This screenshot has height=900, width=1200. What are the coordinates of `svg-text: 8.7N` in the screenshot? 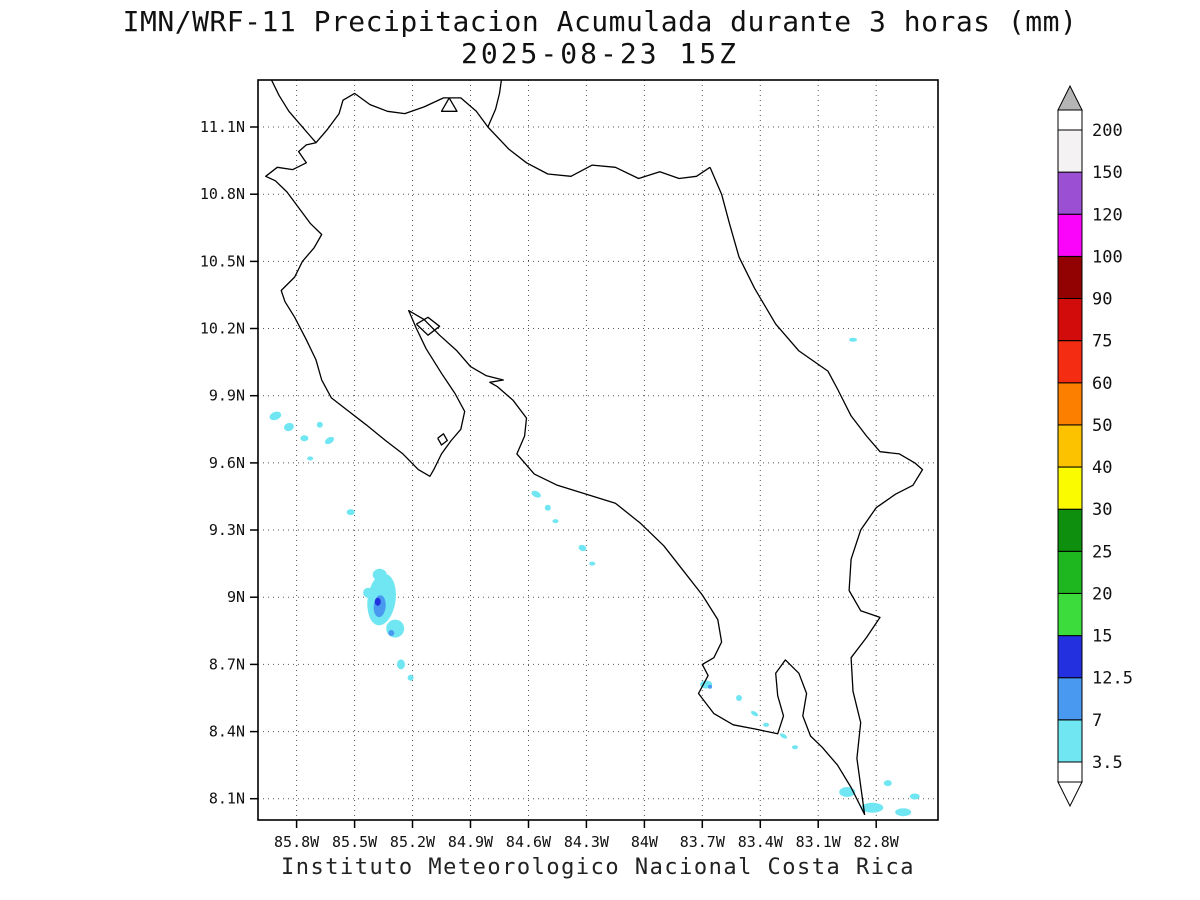 It's located at (227, 664).